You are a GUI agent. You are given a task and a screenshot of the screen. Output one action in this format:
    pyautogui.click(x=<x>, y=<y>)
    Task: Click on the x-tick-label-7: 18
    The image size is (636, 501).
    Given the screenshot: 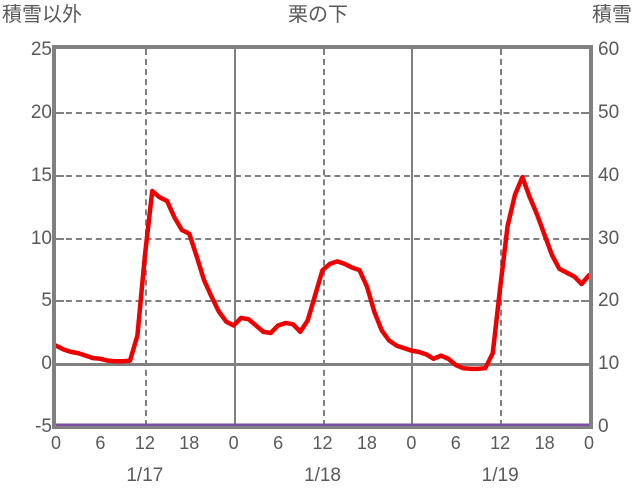 What is the action you would take?
    pyautogui.click(x=366, y=443)
    